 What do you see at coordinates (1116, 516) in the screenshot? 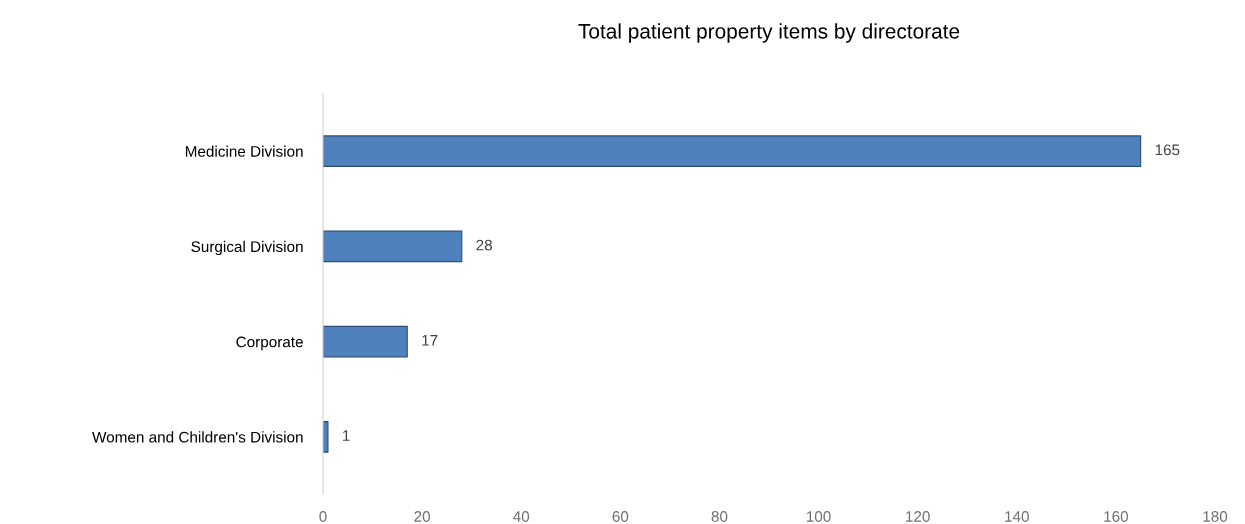
I see `x-tick-label: 160` at bounding box center [1116, 516].